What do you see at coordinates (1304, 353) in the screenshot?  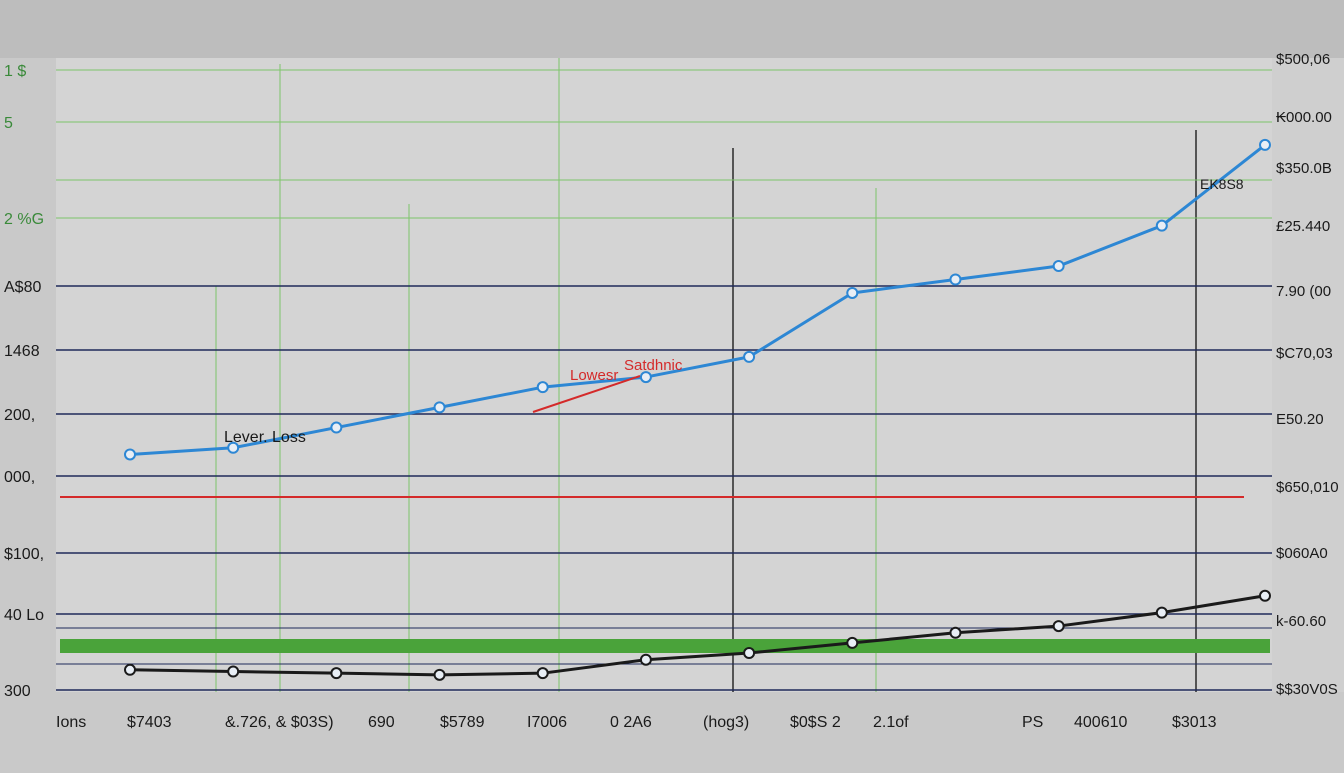 I see `y-tick-label-right: $C70,03` at bounding box center [1304, 353].